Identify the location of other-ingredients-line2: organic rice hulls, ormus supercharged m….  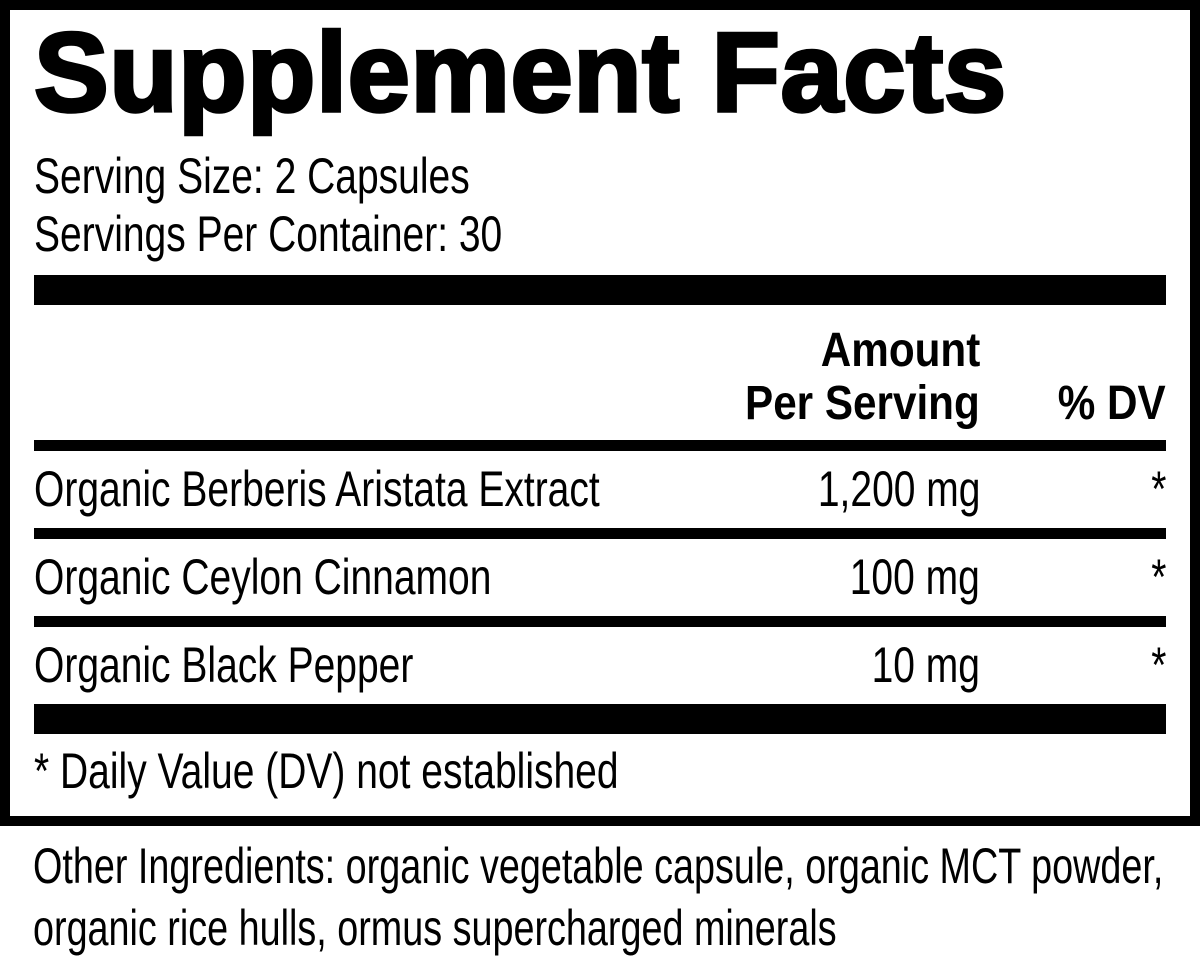
(616, 928).